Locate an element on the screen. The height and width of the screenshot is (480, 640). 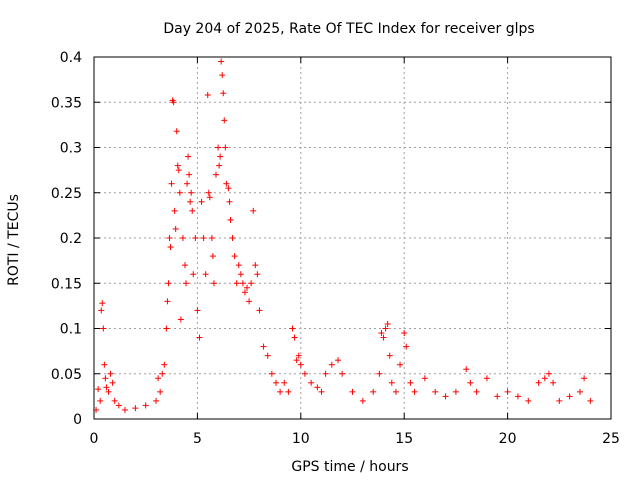
y-tick-label: 0.15 is located at coordinates (66, 284).